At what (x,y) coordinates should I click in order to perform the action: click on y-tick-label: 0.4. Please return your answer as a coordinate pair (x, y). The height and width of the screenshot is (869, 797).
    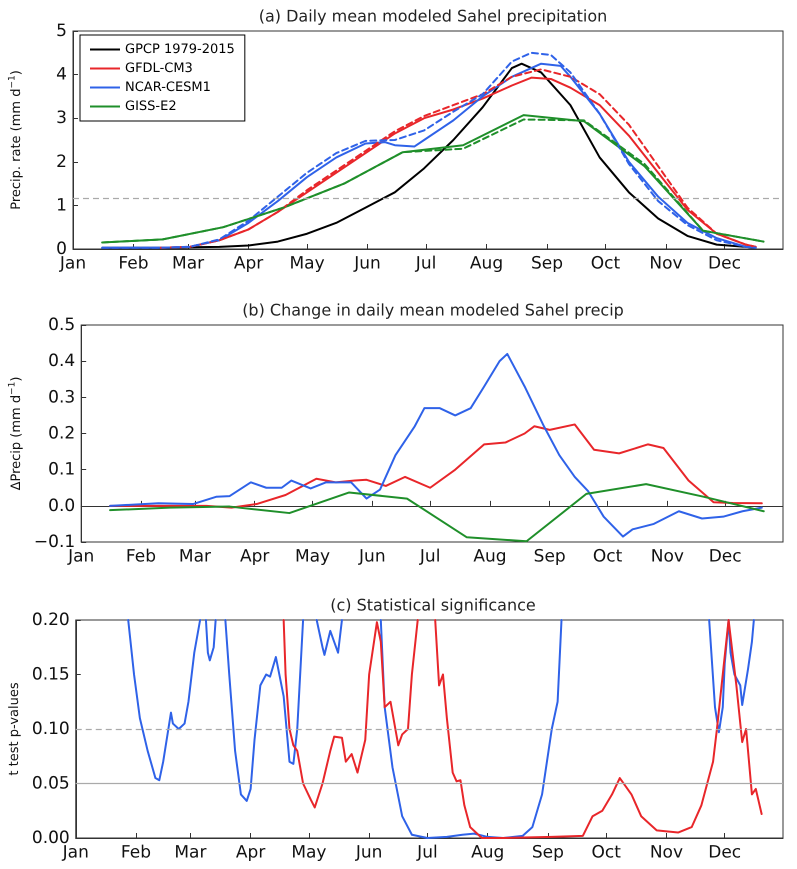
    Looking at the image, I should click on (62, 361).